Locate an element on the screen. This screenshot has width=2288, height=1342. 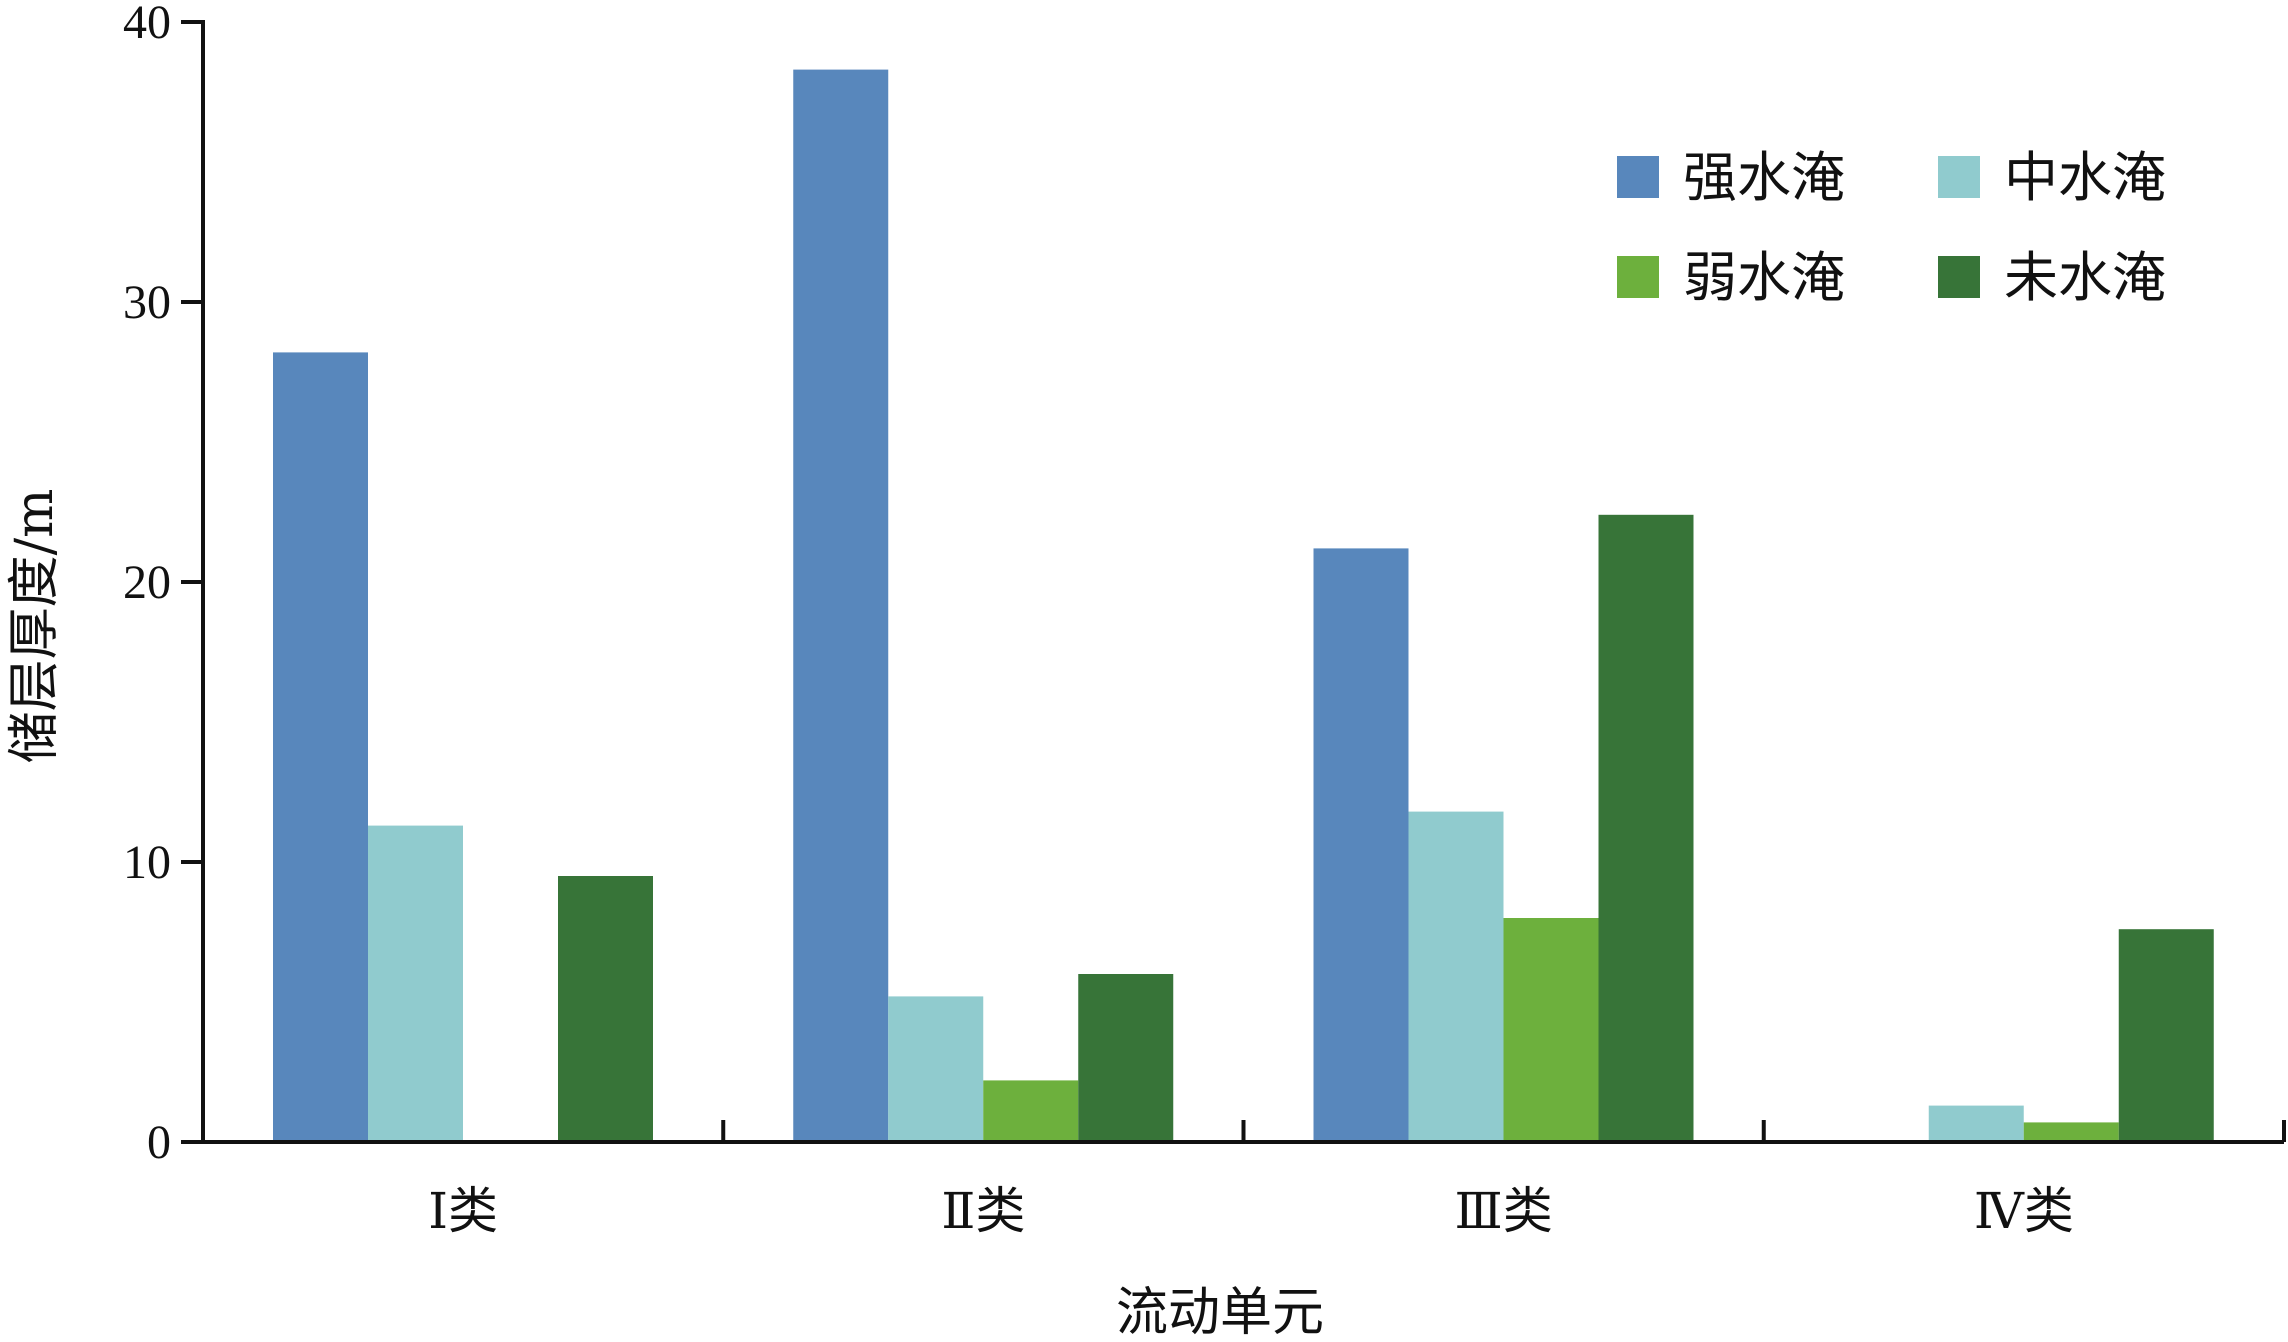
x-tick-label: Ⅱ类 is located at coordinates (983, 1211).